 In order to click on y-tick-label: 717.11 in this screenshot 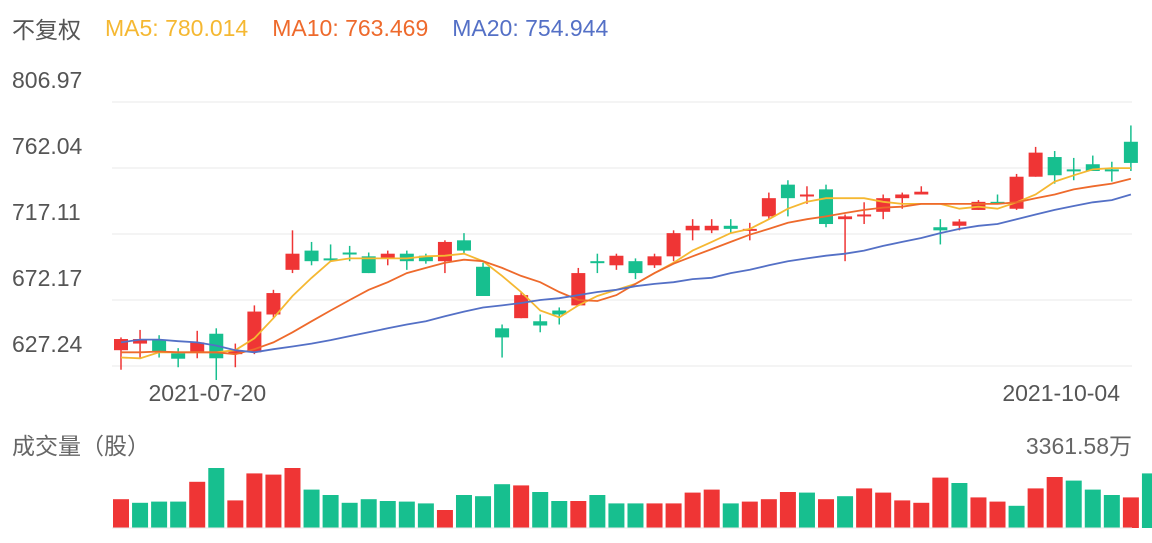, I will do `click(46, 212)`.